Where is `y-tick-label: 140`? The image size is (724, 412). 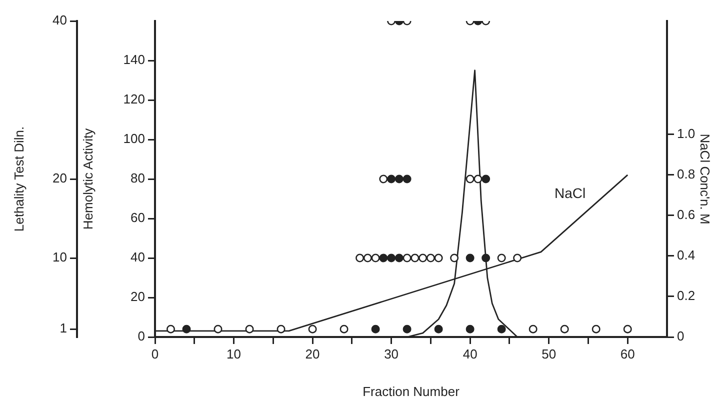
y-tick-label: 140 is located at coordinates (134, 60).